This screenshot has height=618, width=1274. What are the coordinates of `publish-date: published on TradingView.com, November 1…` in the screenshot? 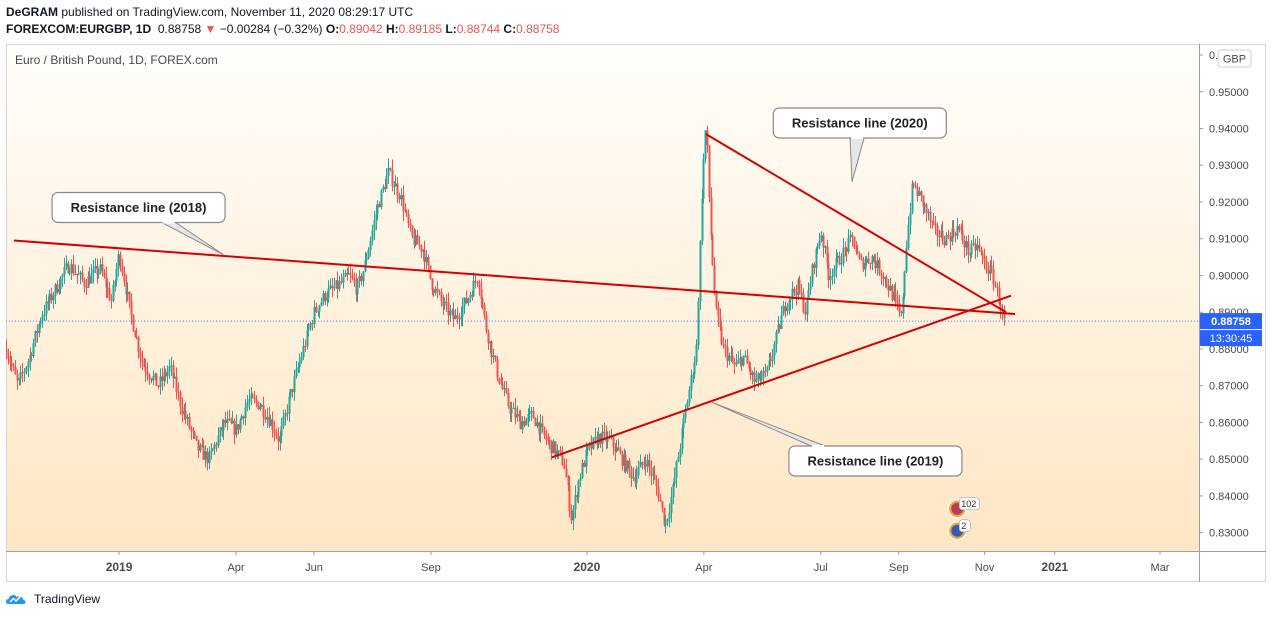 It's located at (237, 12).